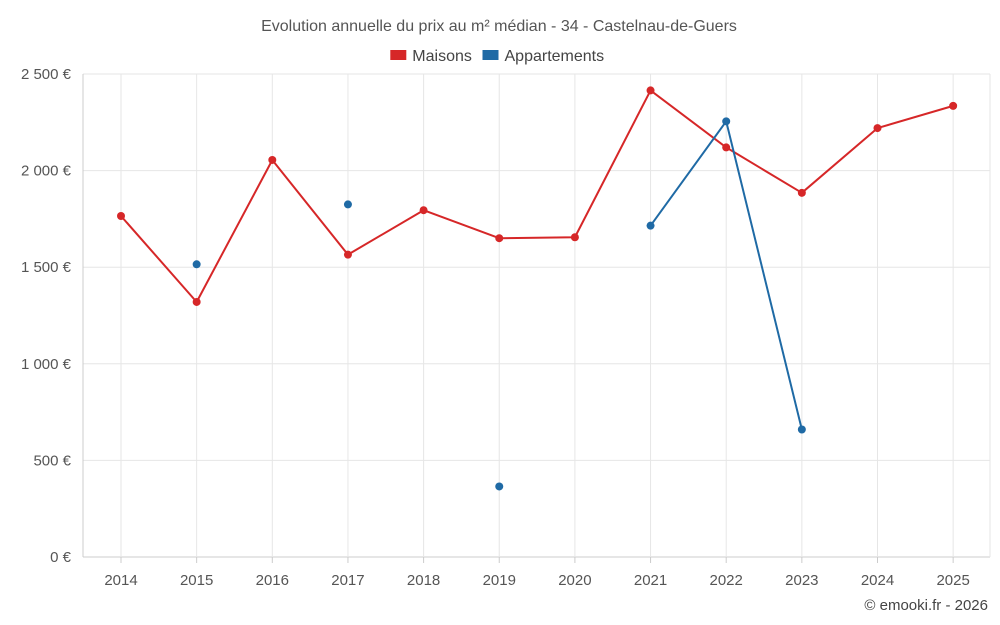 The height and width of the screenshot is (625, 1000). I want to click on data-point-appartements-2017, so click(347, 204).